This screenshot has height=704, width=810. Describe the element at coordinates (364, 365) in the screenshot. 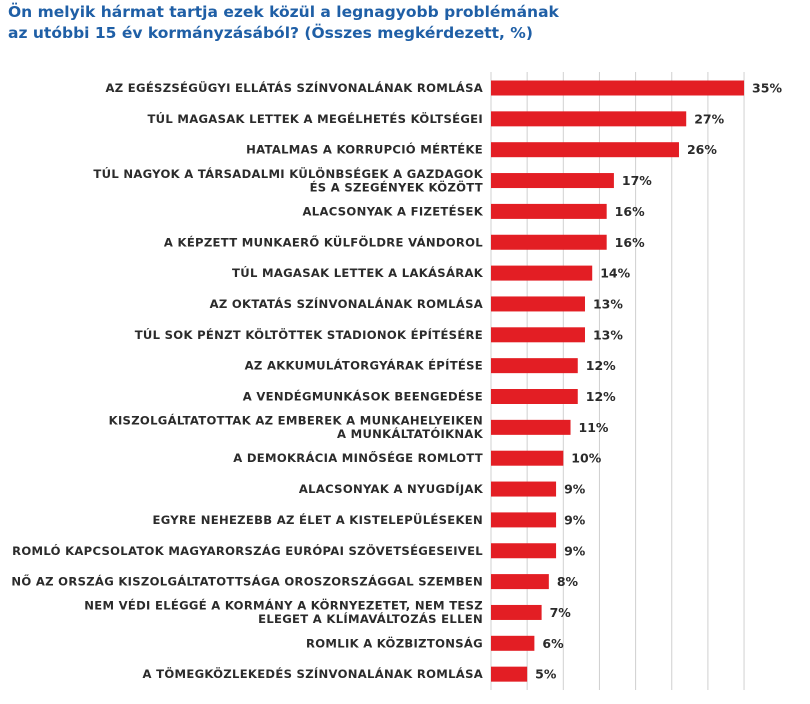

I see `category-label: AZ AKKUMULÁTORGYÁRAK ÉPÍTÉSE` at that location.